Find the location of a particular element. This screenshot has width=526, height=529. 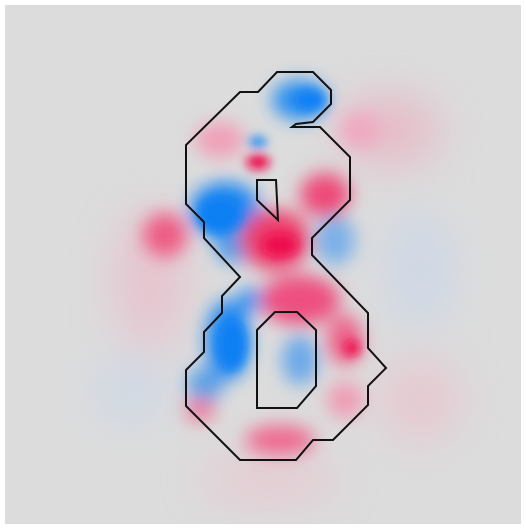

lower-hole is located at coordinates (286, 360).